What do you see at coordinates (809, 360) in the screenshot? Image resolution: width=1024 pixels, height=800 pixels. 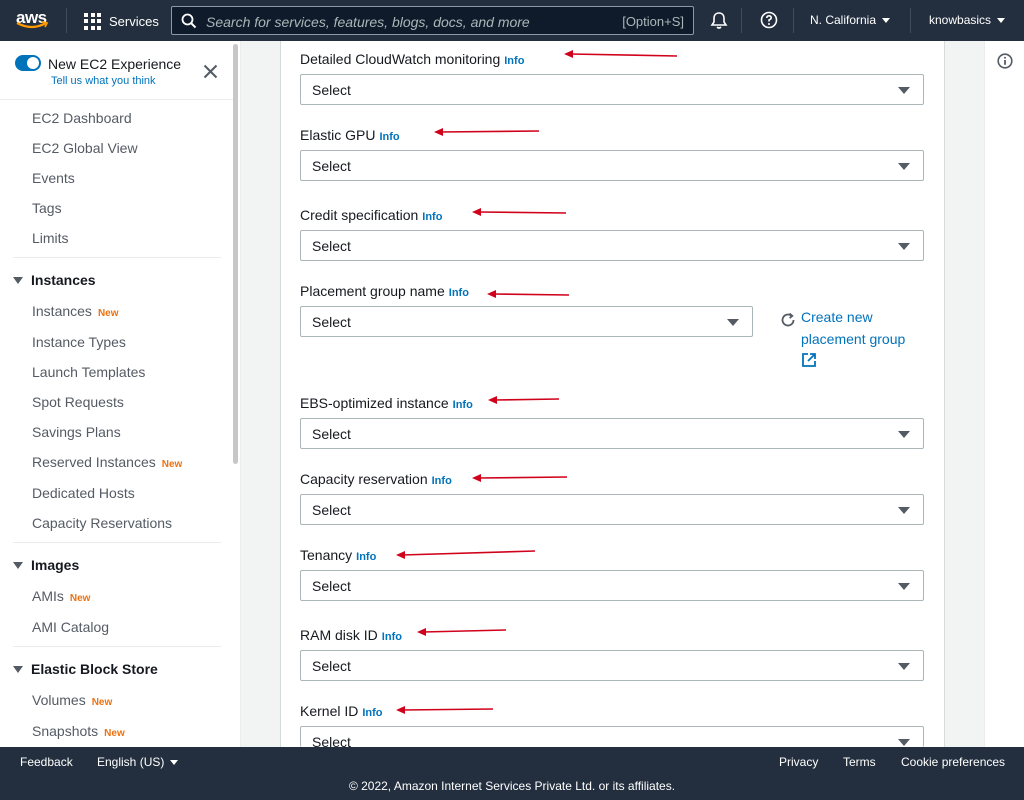 I see `external-link-icon` at bounding box center [809, 360].